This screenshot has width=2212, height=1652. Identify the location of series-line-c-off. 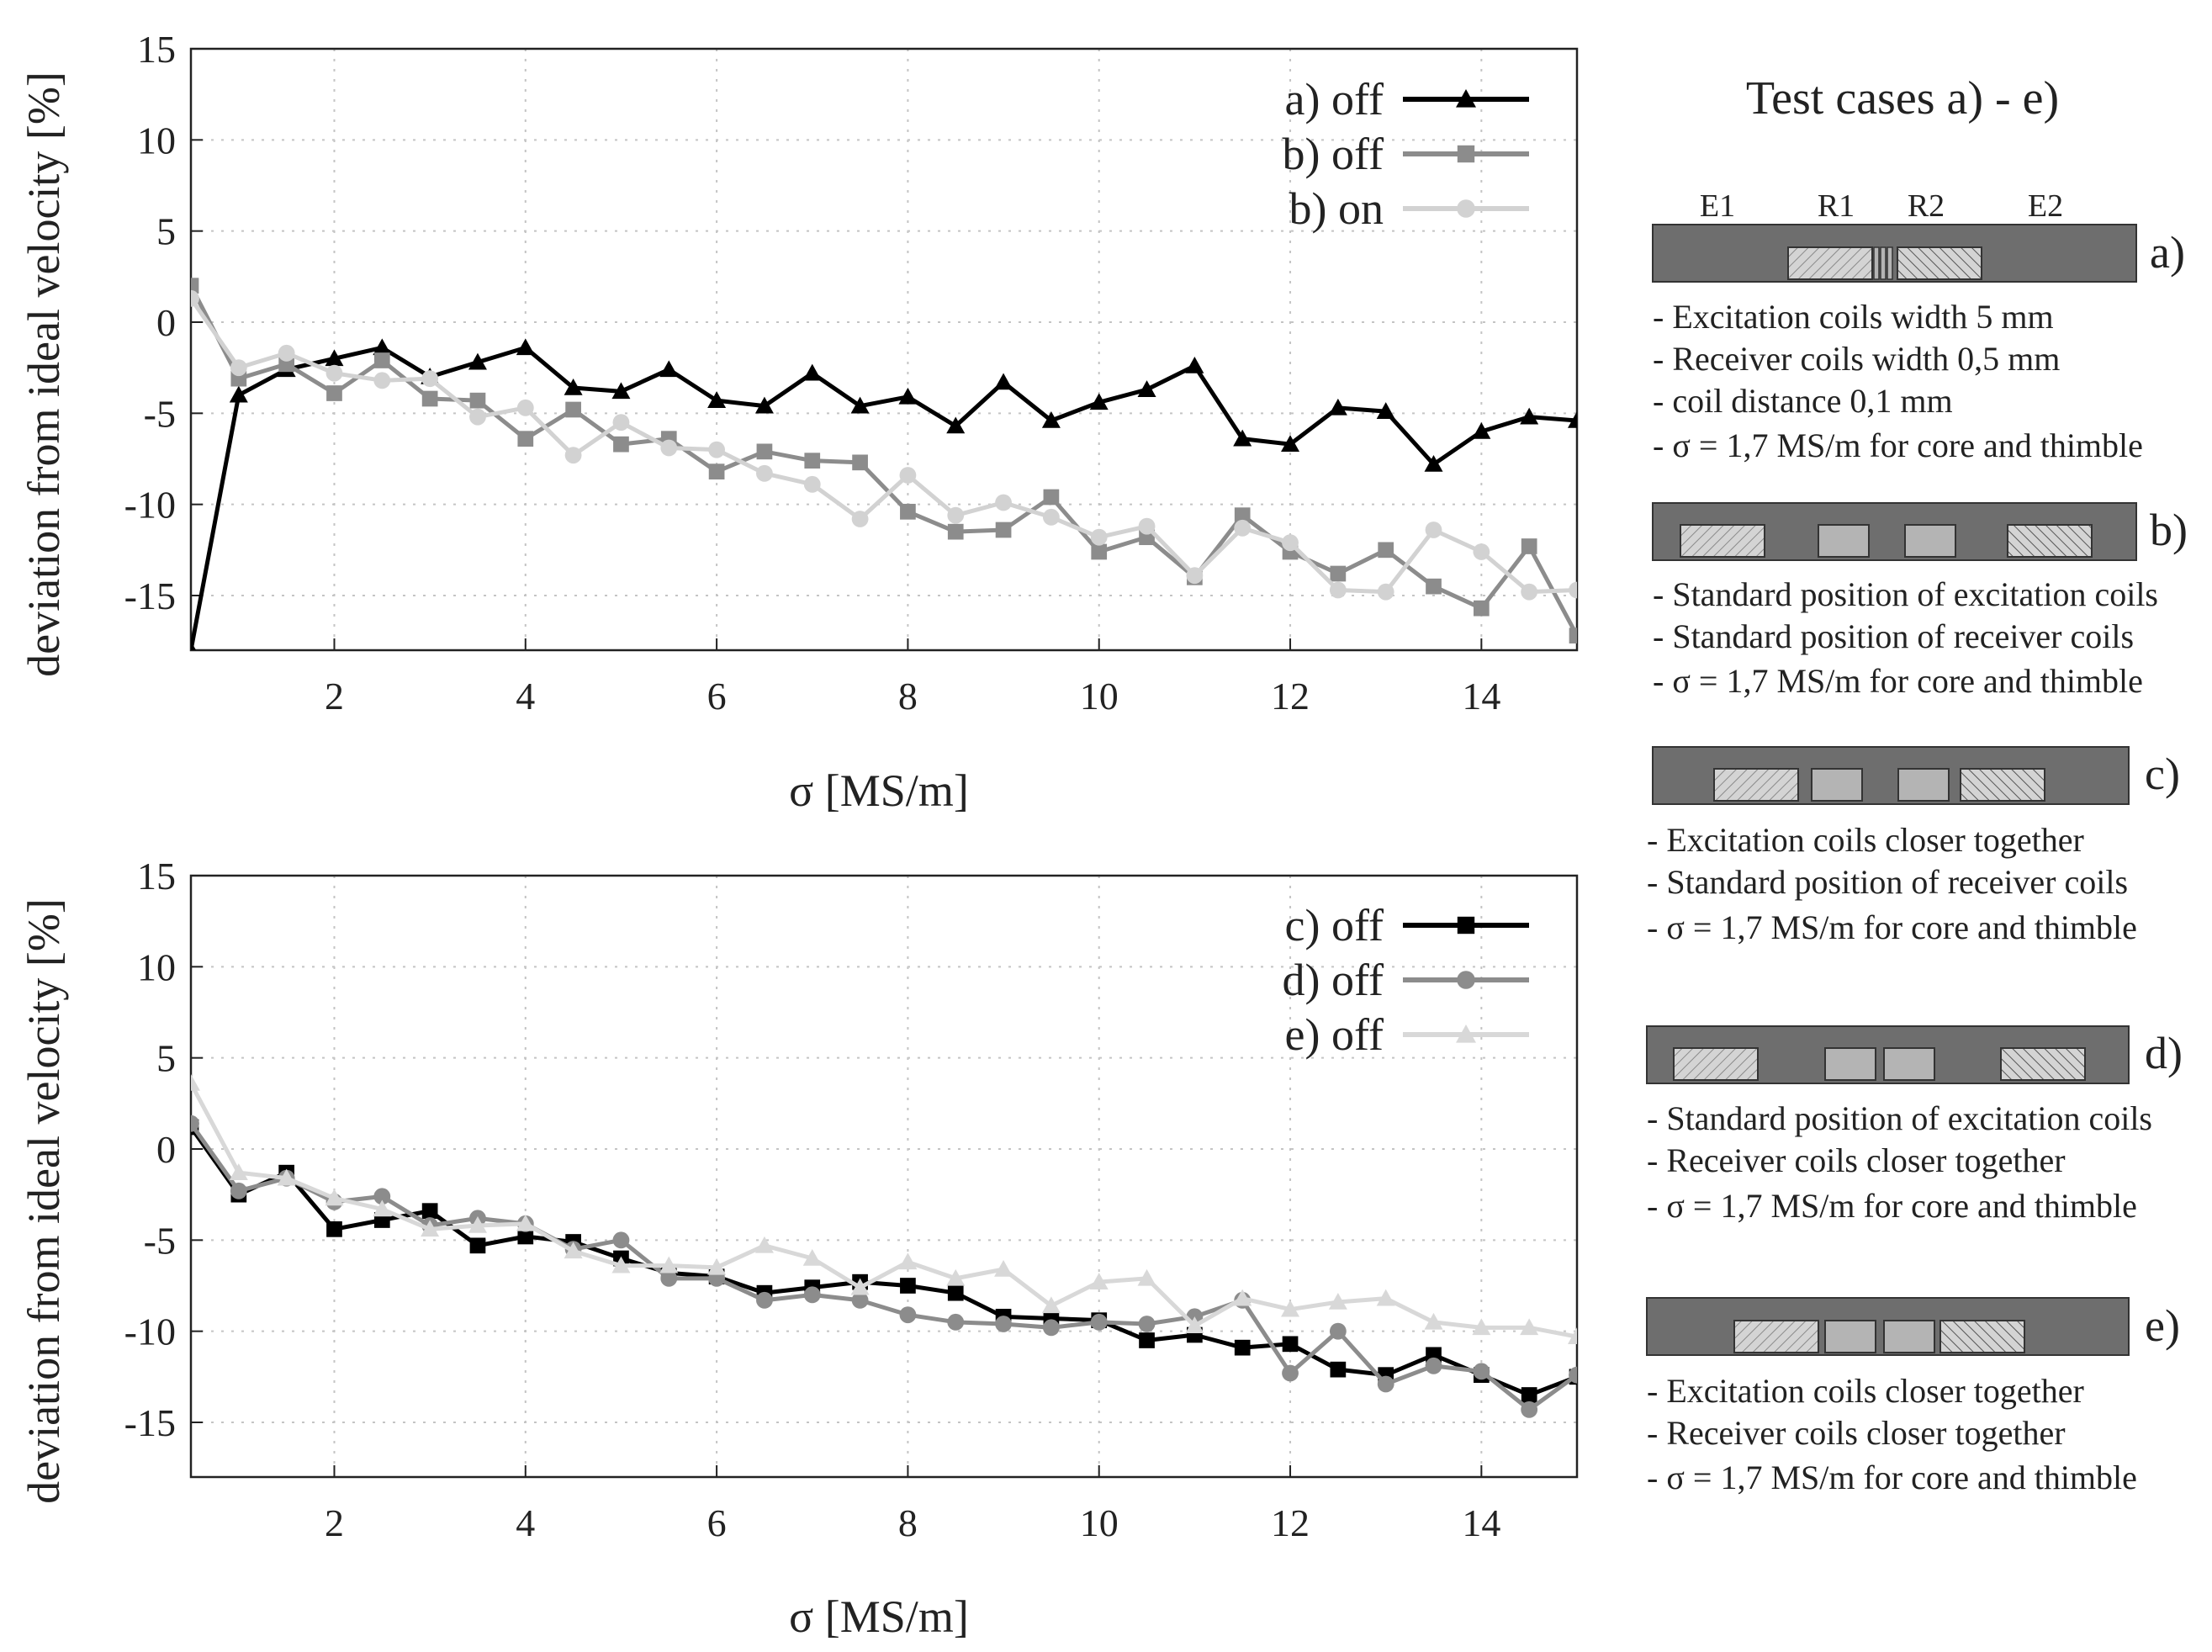
(884, 1261).